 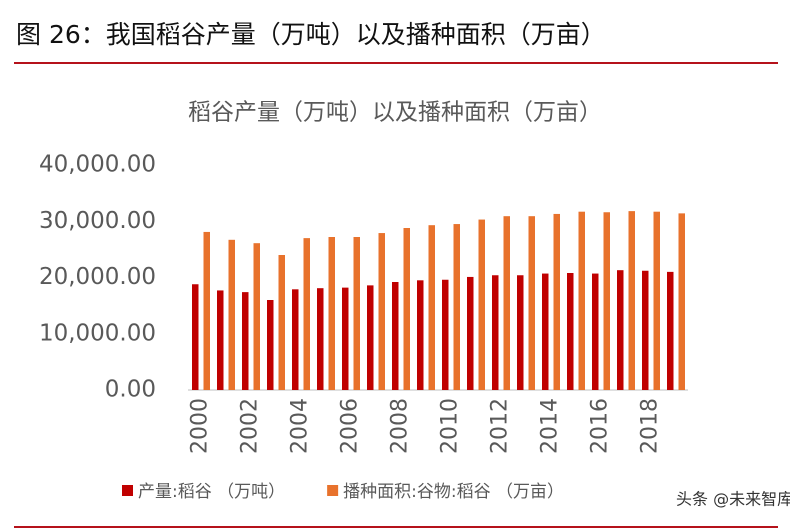 What do you see at coordinates (450, 426) in the screenshot?
I see `x-tick-label: 2010` at bounding box center [450, 426].